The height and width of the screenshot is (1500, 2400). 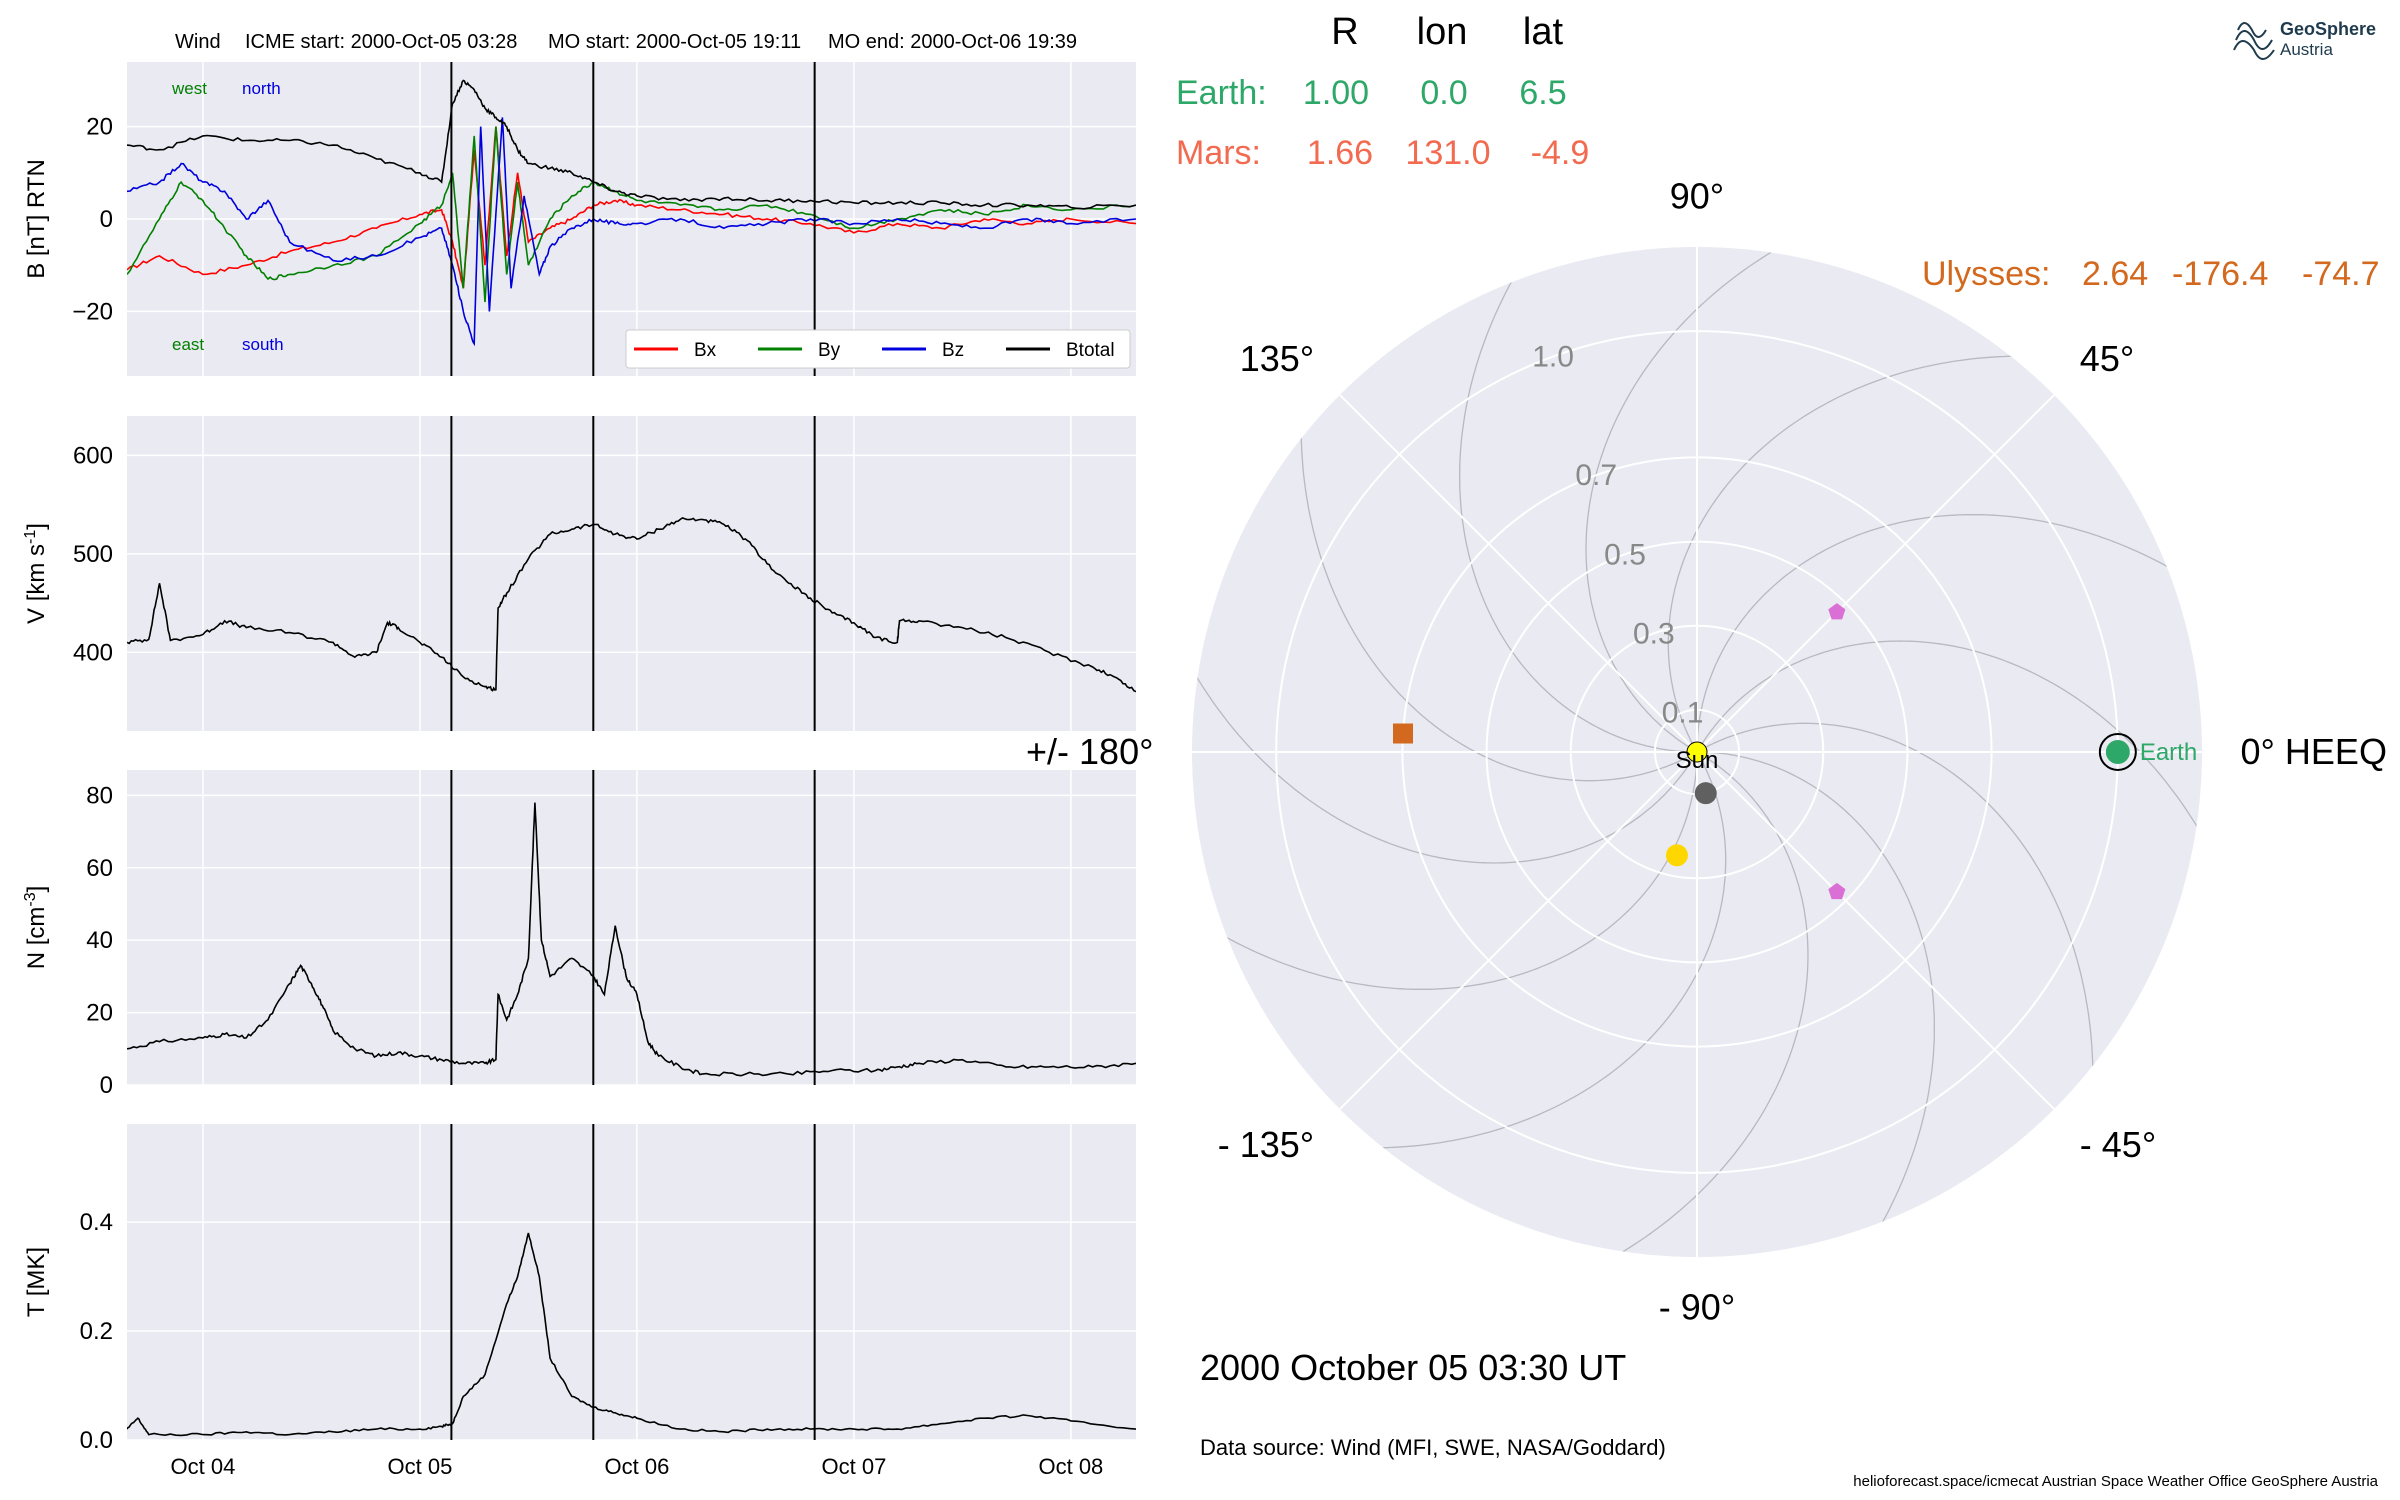 I want to click on ulysses-name: Ulysses:, so click(x=1986, y=274).